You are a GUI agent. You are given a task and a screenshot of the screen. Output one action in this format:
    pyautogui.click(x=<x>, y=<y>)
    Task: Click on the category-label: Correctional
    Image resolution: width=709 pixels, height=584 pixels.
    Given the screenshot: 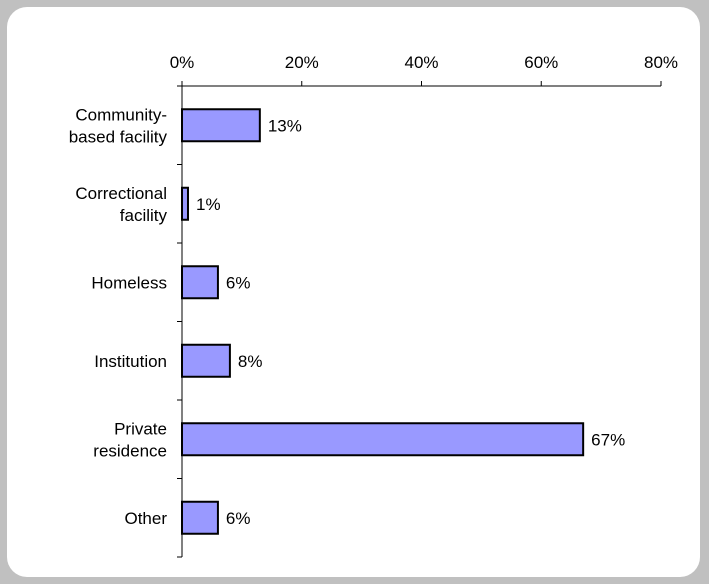 What is the action you would take?
    pyautogui.click(x=121, y=193)
    